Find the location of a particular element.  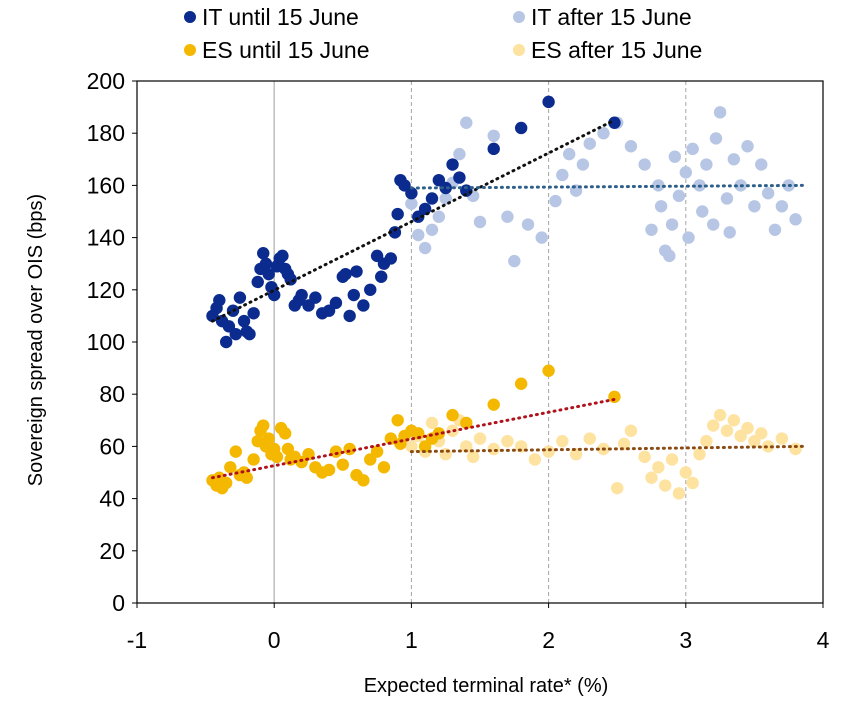

y-tick-label: 80 is located at coordinates (112, 394).